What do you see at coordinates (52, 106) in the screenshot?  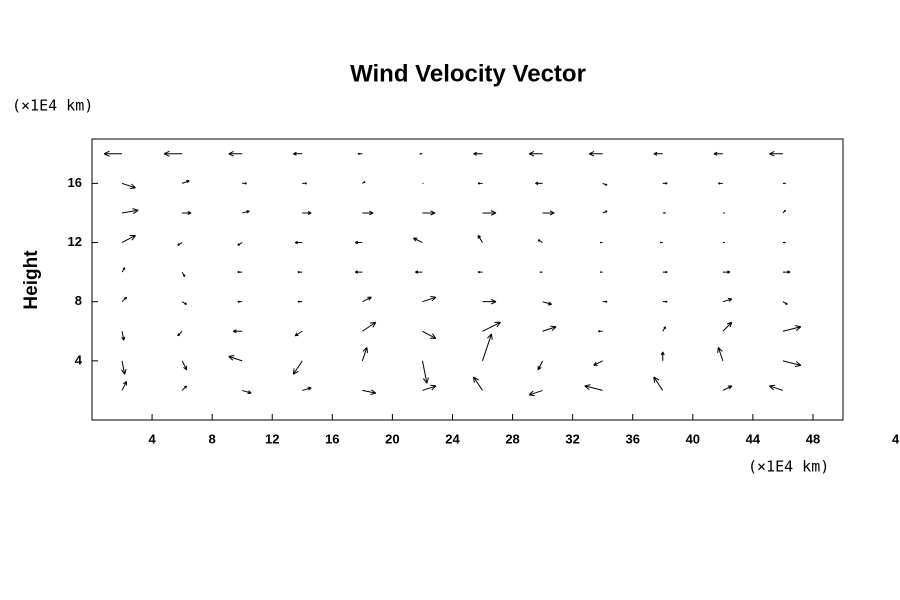 I see `y-unit-label: (×1E4 km)` at bounding box center [52, 106].